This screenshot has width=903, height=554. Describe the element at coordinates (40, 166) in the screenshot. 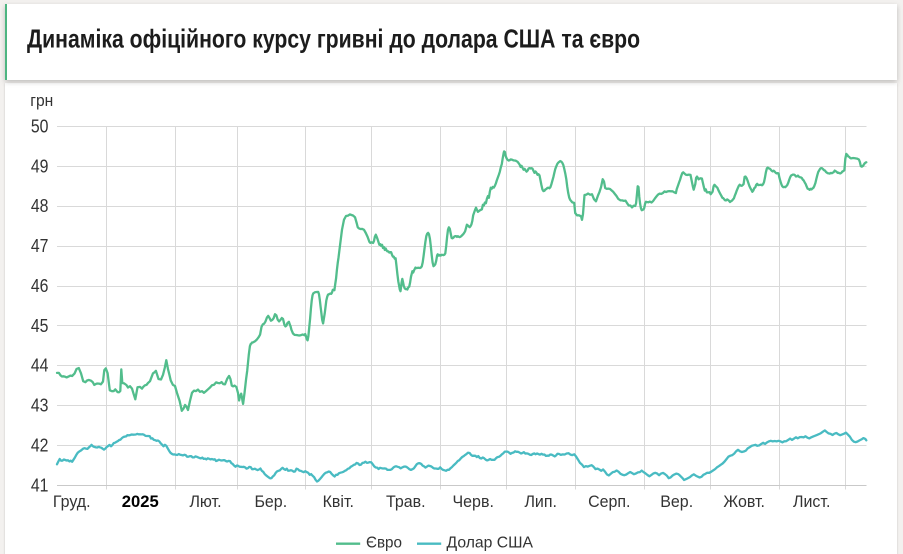

I see `svg-text: 49` at that location.